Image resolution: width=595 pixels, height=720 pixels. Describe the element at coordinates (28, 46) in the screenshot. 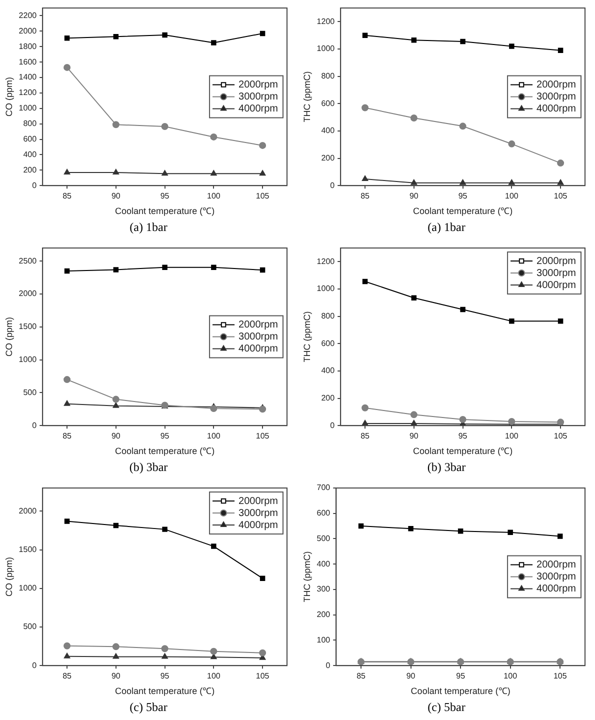

I see `y-tick-label: 1800` at that location.